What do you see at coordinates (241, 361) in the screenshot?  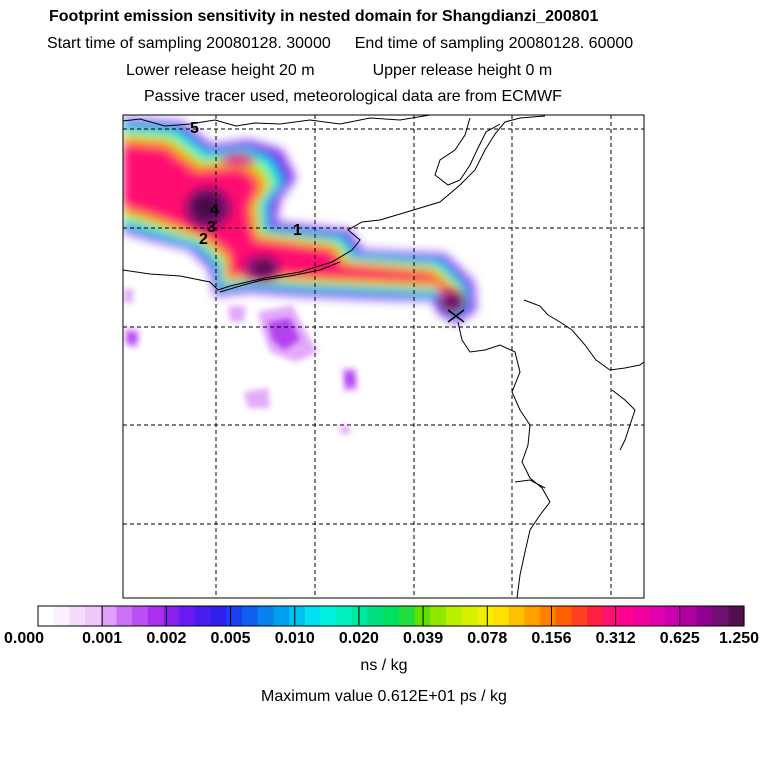 I see `low-sensitivity-patches` at bounding box center [241, 361].